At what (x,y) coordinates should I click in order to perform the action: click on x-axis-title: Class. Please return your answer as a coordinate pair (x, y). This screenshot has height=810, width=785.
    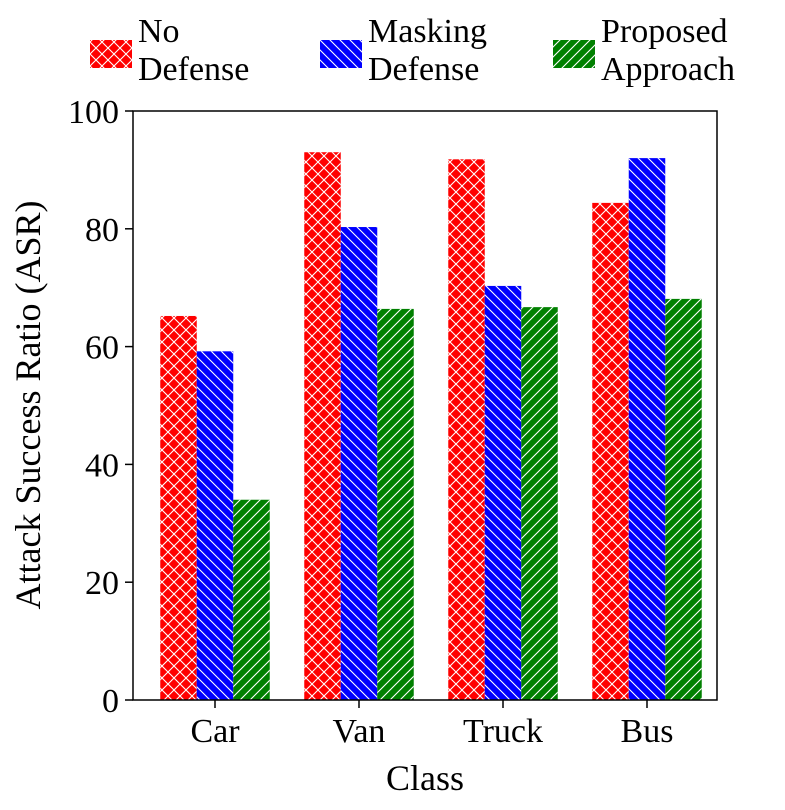
    Looking at the image, I should click on (425, 778).